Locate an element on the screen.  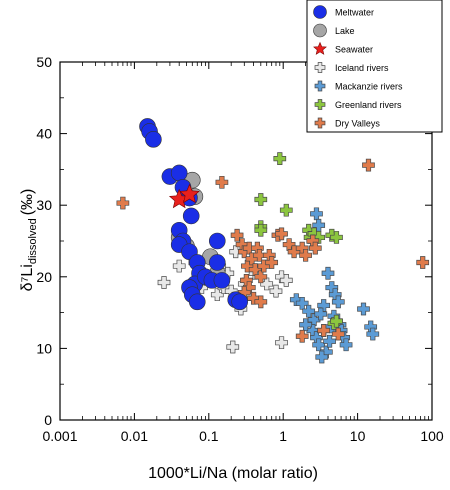
y-tick-label: 30 is located at coordinates (44, 205).